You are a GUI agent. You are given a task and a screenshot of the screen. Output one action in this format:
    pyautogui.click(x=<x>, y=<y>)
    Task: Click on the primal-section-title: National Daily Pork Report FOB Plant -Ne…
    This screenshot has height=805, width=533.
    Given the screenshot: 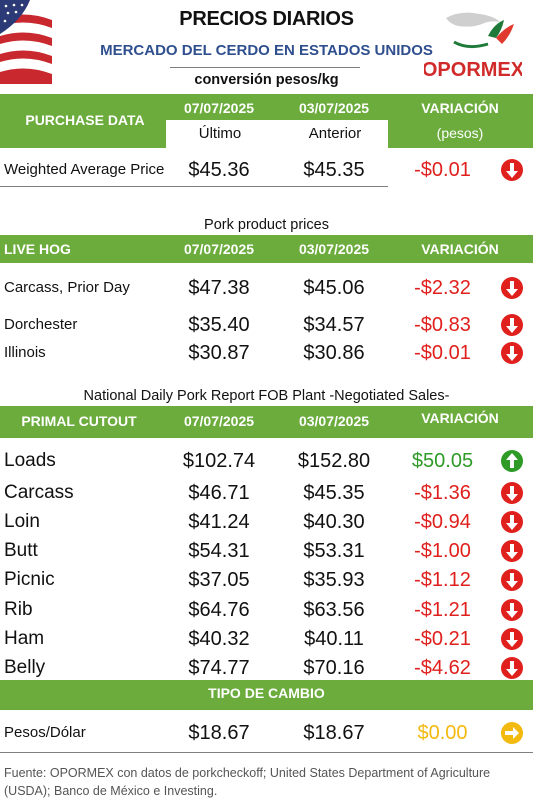 What is the action you would take?
    pyautogui.click(x=266, y=396)
    